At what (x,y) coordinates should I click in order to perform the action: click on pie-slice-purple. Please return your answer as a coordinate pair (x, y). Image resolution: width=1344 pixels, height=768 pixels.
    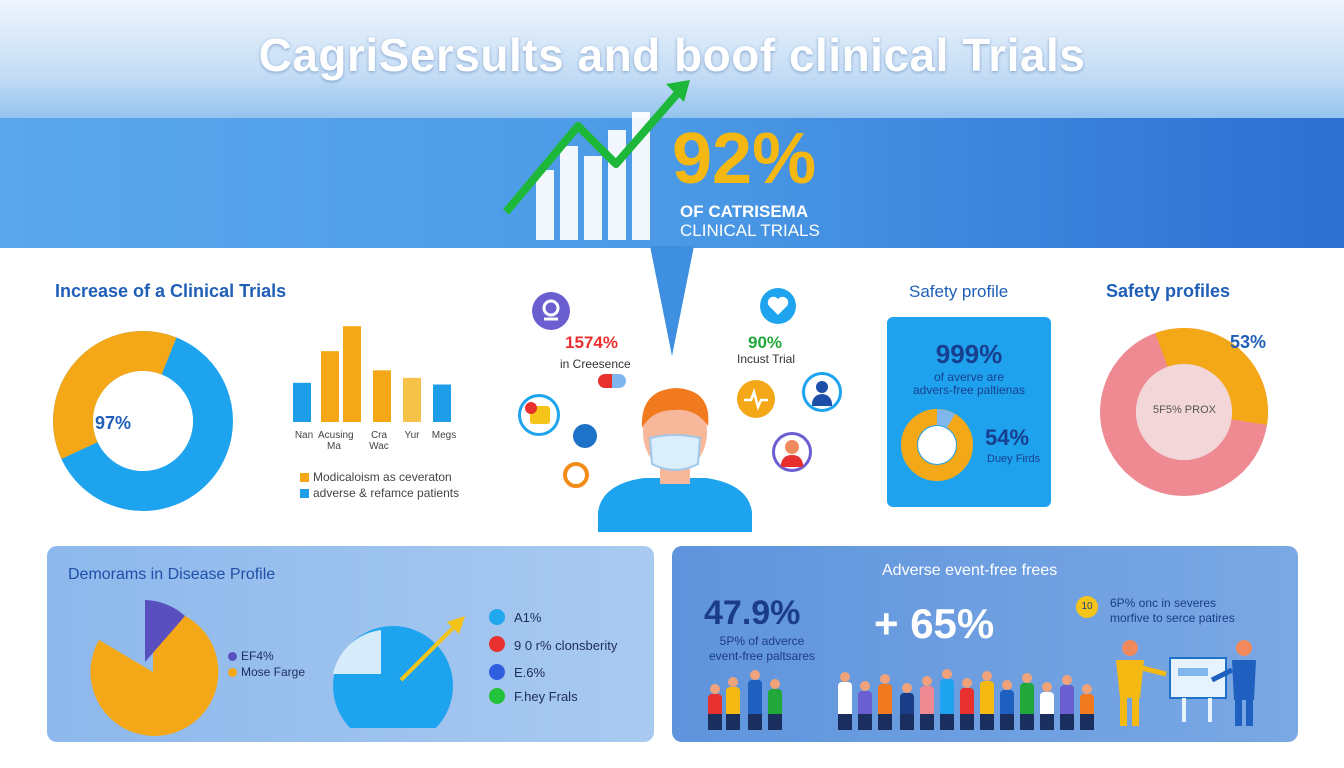
    Looking at the image, I should click on (165, 631).